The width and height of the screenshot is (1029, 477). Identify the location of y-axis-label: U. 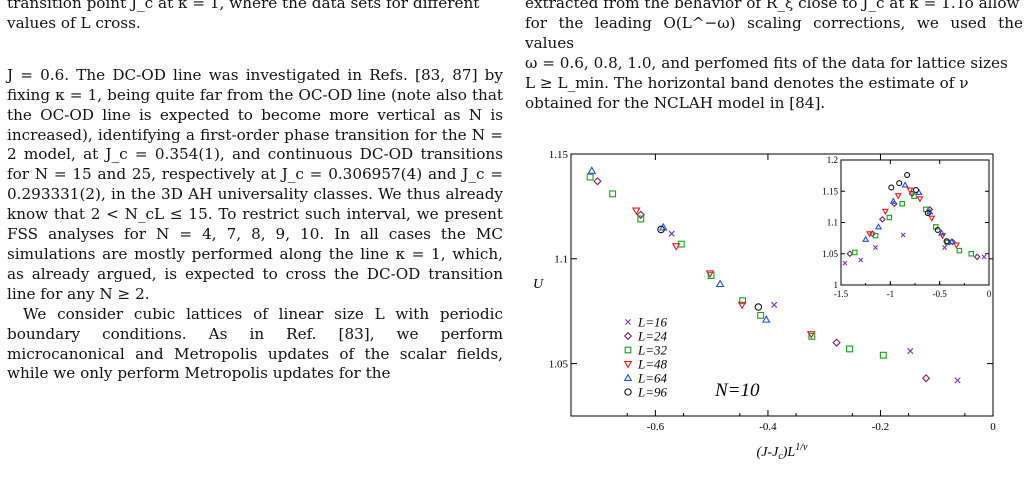
(538, 284).